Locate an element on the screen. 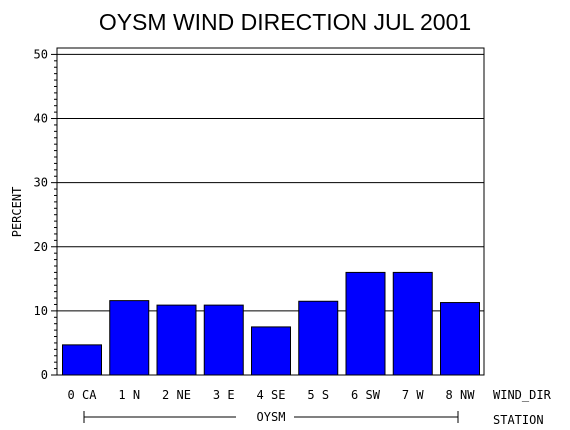 The image size is (570, 430). chart-title: OYSM WIND DIRECTION JUL 2001 is located at coordinates (285, 22).